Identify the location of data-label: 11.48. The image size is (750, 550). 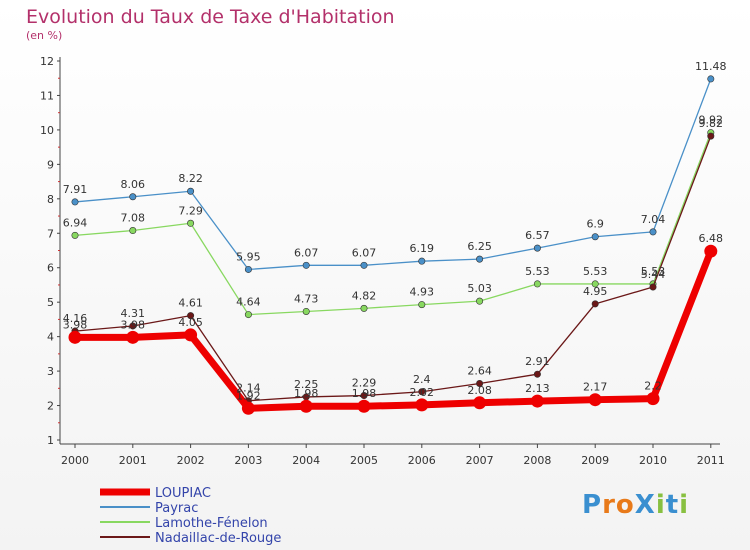
(711, 66).